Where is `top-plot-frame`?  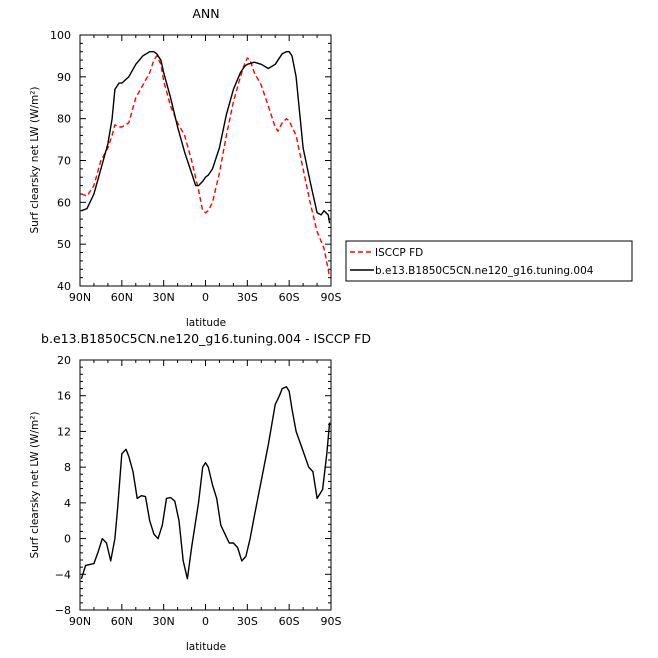 top-plot-frame is located at coordinates (205, 160).